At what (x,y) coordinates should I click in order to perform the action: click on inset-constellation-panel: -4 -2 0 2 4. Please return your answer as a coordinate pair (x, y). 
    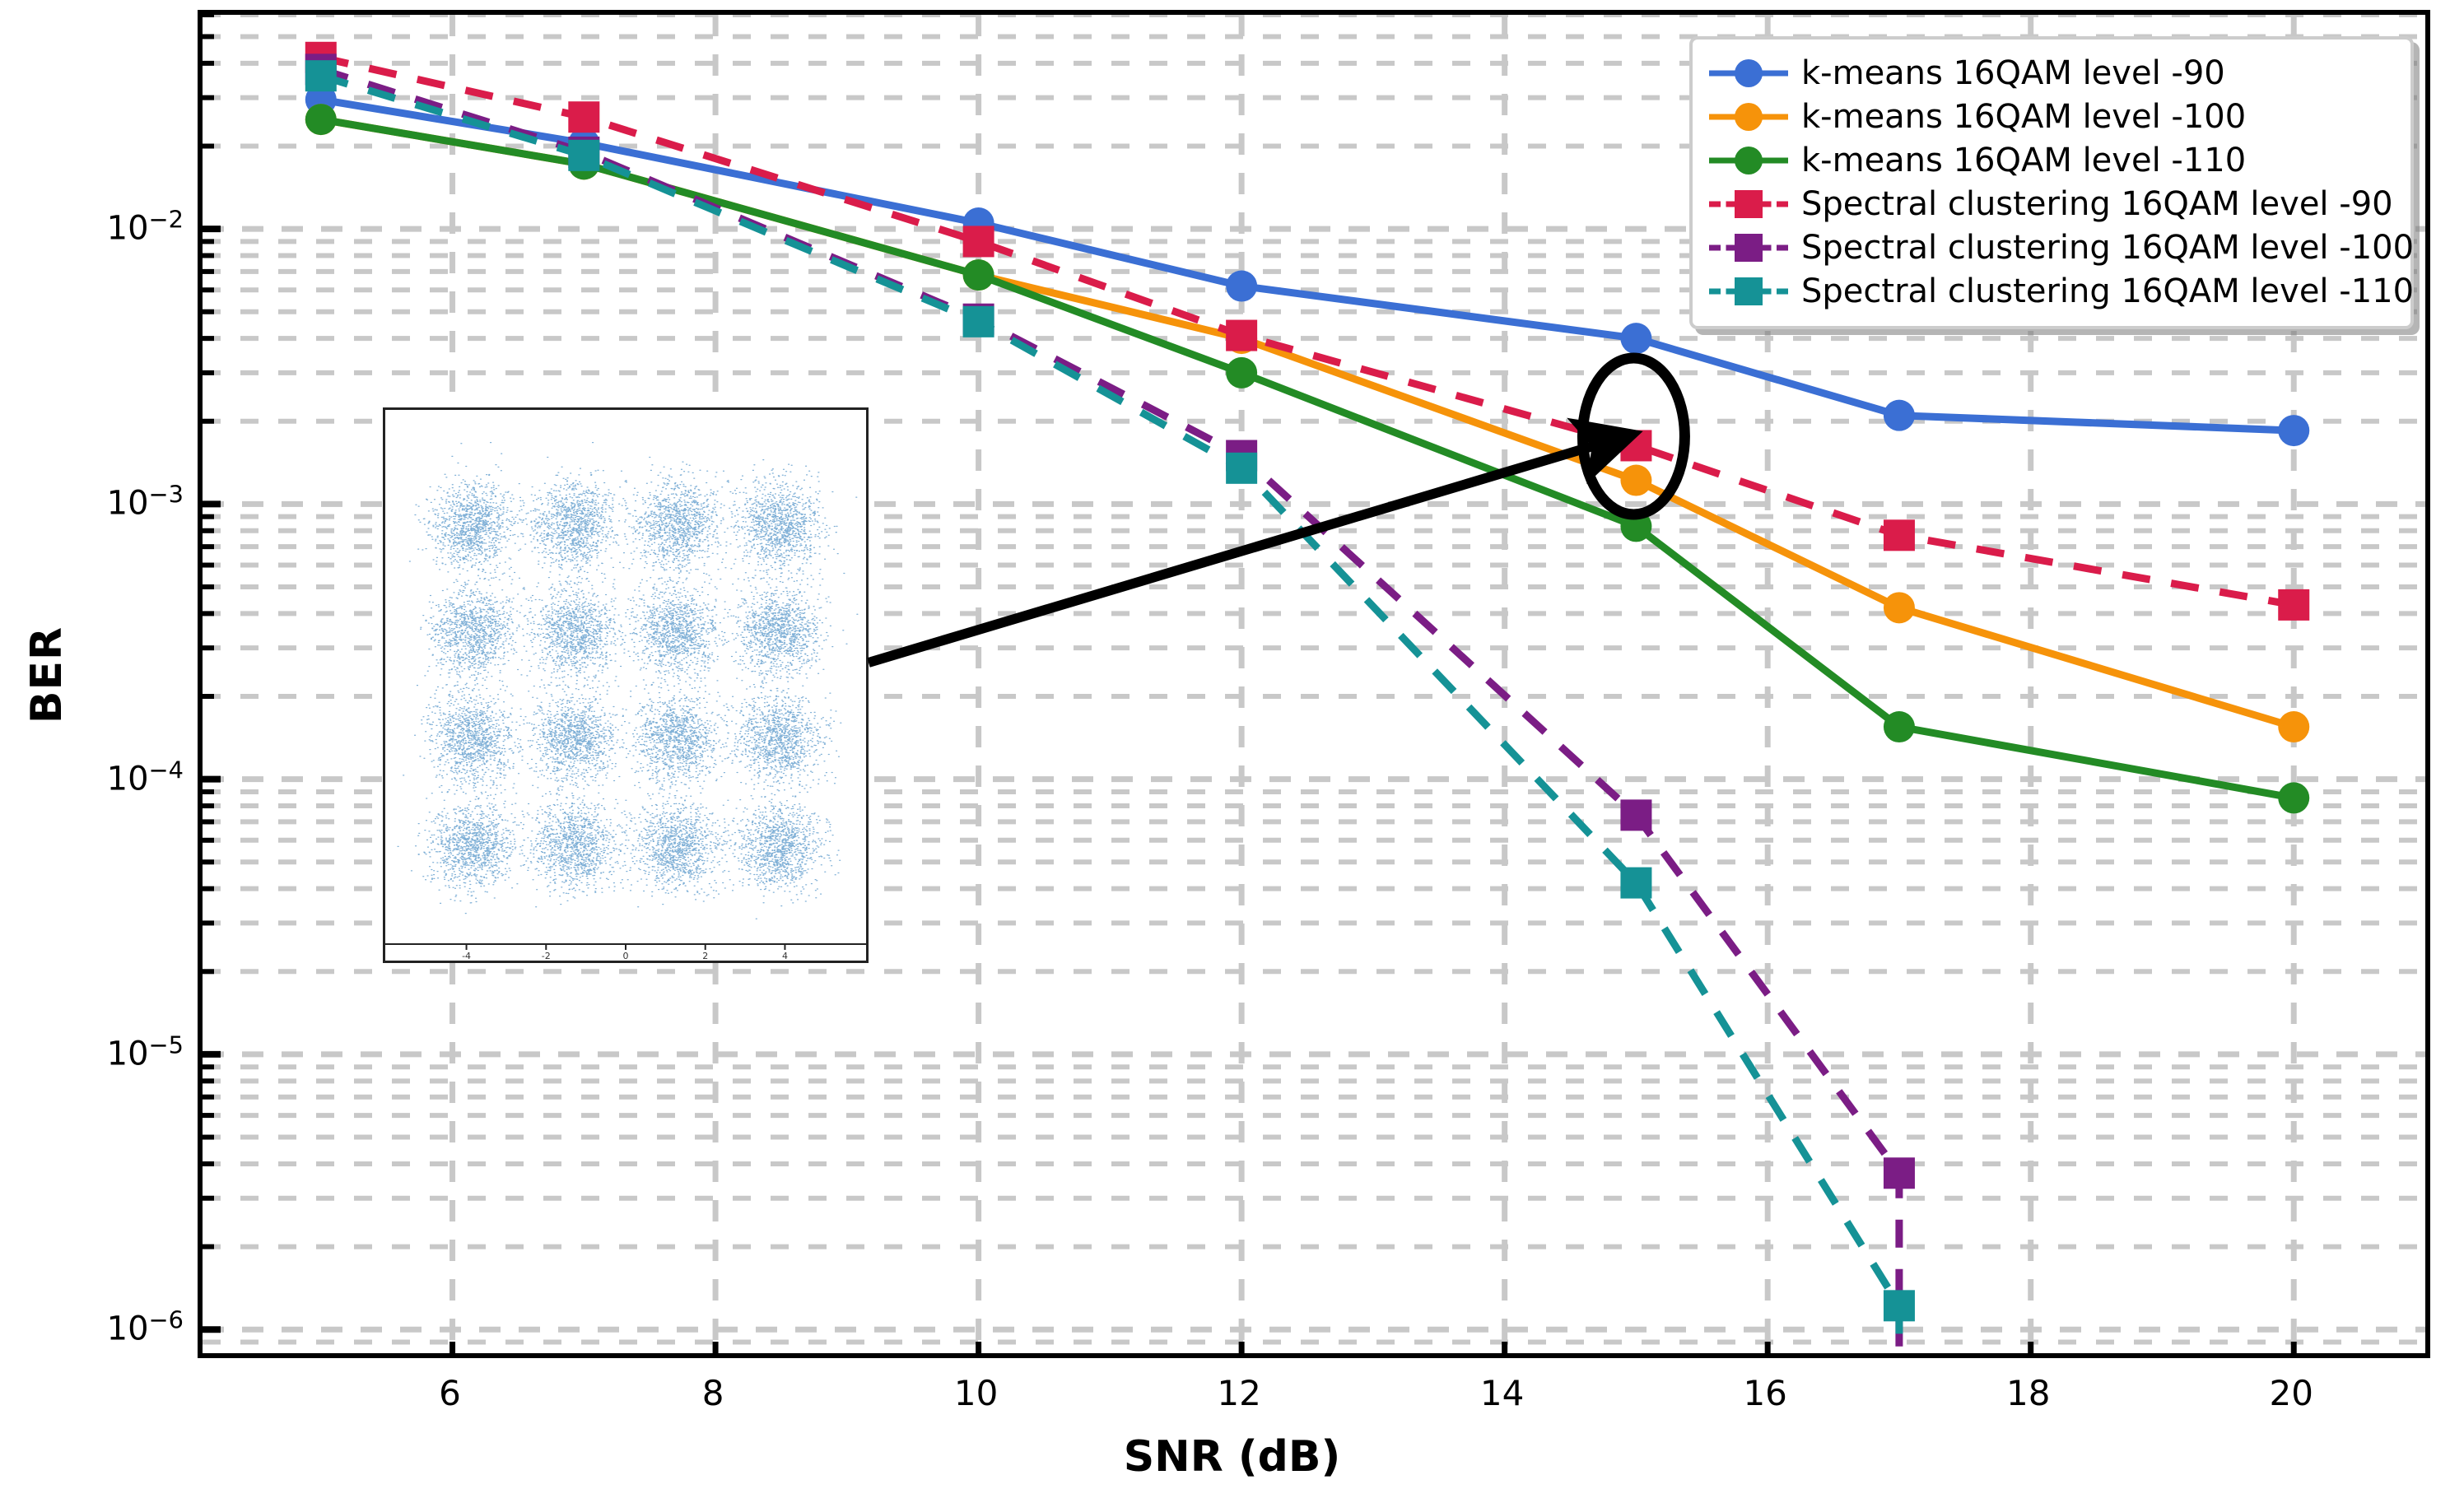
    Looking at the image, I should click on (626, 685).